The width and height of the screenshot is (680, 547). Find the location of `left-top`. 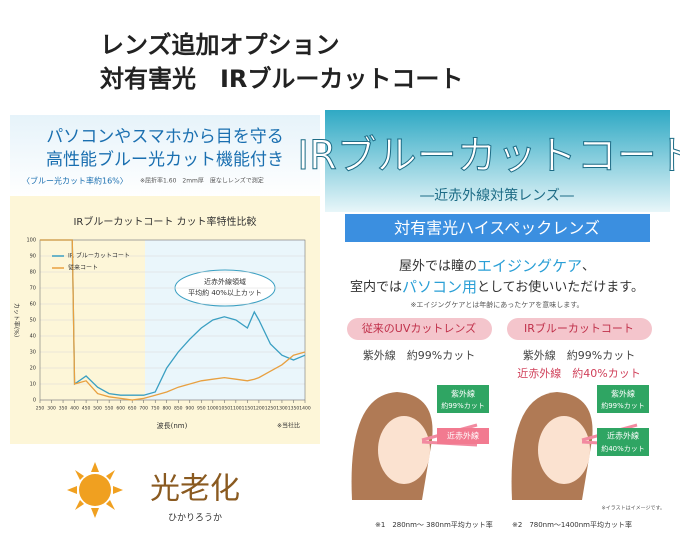

left-top is located at coordinates (165, 156).